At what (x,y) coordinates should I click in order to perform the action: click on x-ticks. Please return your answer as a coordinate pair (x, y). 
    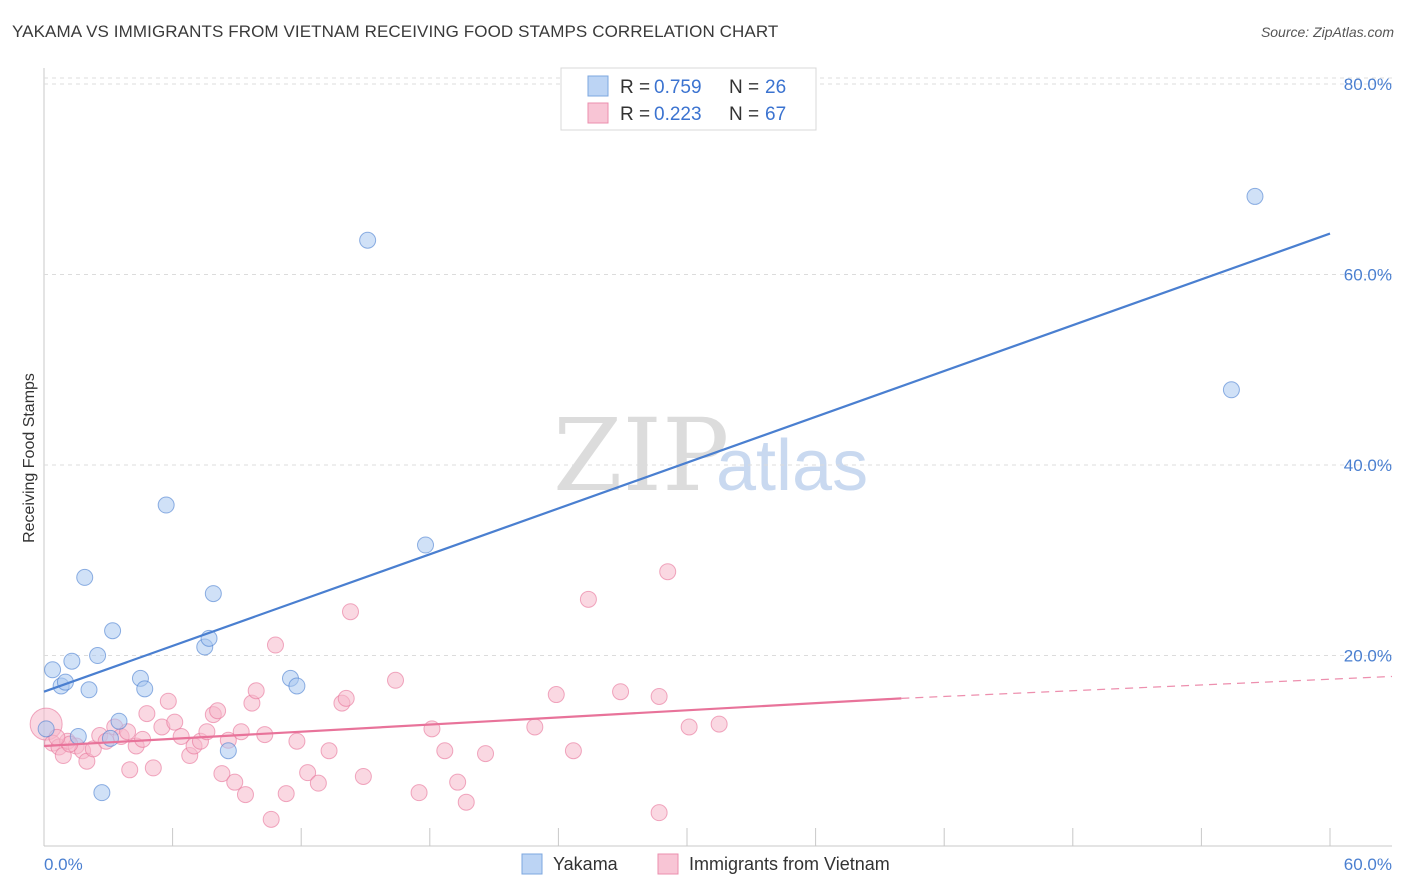
    Looking at the image, I should click on (687, 837).